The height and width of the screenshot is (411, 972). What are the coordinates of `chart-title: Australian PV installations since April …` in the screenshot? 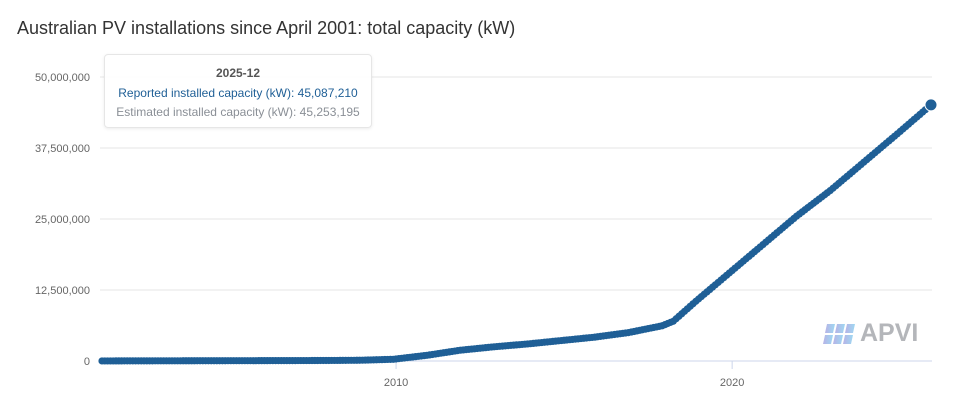 It's located at (266, 28).